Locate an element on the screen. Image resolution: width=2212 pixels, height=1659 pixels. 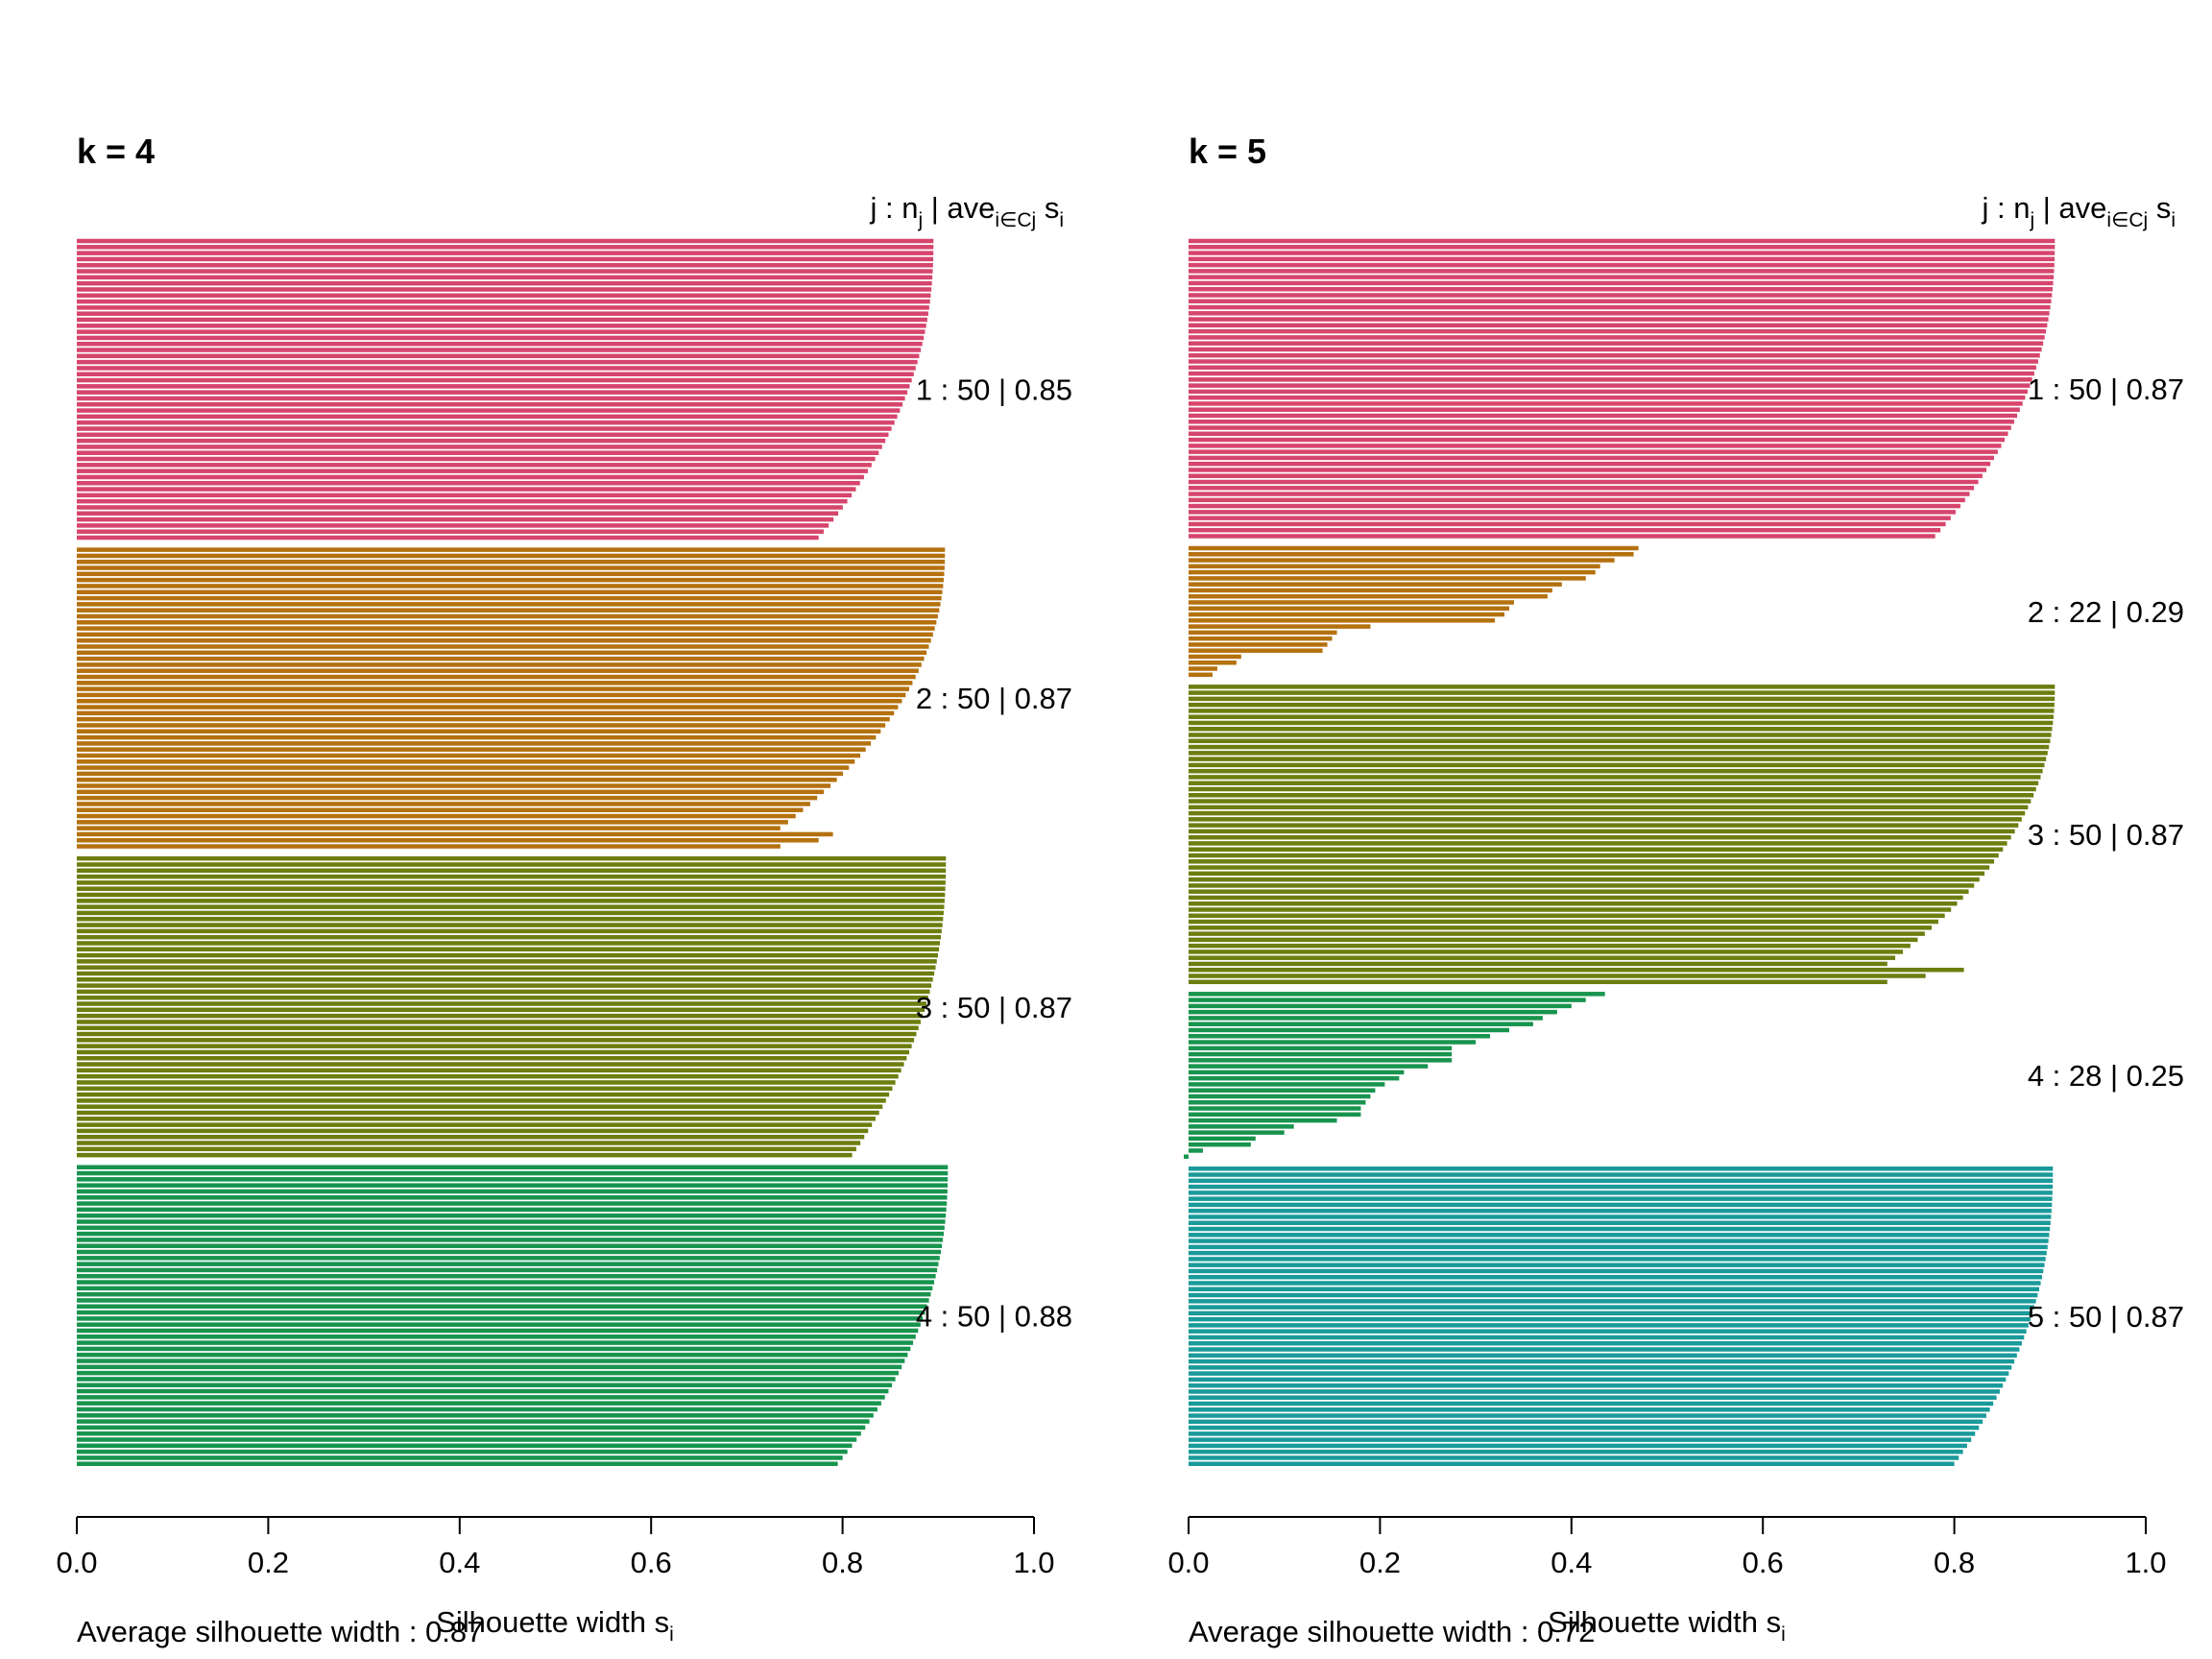
x-tick-label: 0.2 is located at coordinates (269, 1562).